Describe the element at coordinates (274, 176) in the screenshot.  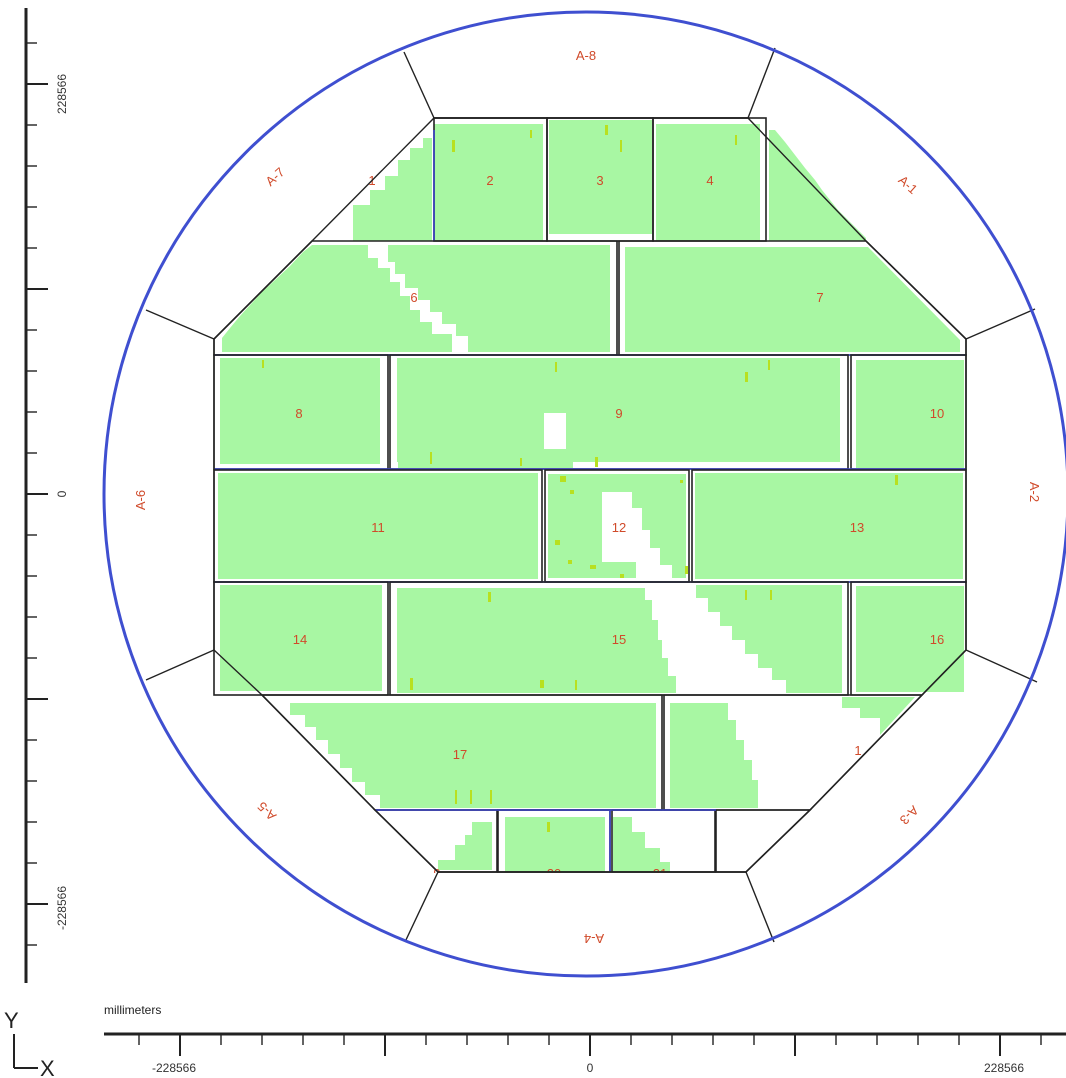
I see `segment-label-a7: A-7` at that location.